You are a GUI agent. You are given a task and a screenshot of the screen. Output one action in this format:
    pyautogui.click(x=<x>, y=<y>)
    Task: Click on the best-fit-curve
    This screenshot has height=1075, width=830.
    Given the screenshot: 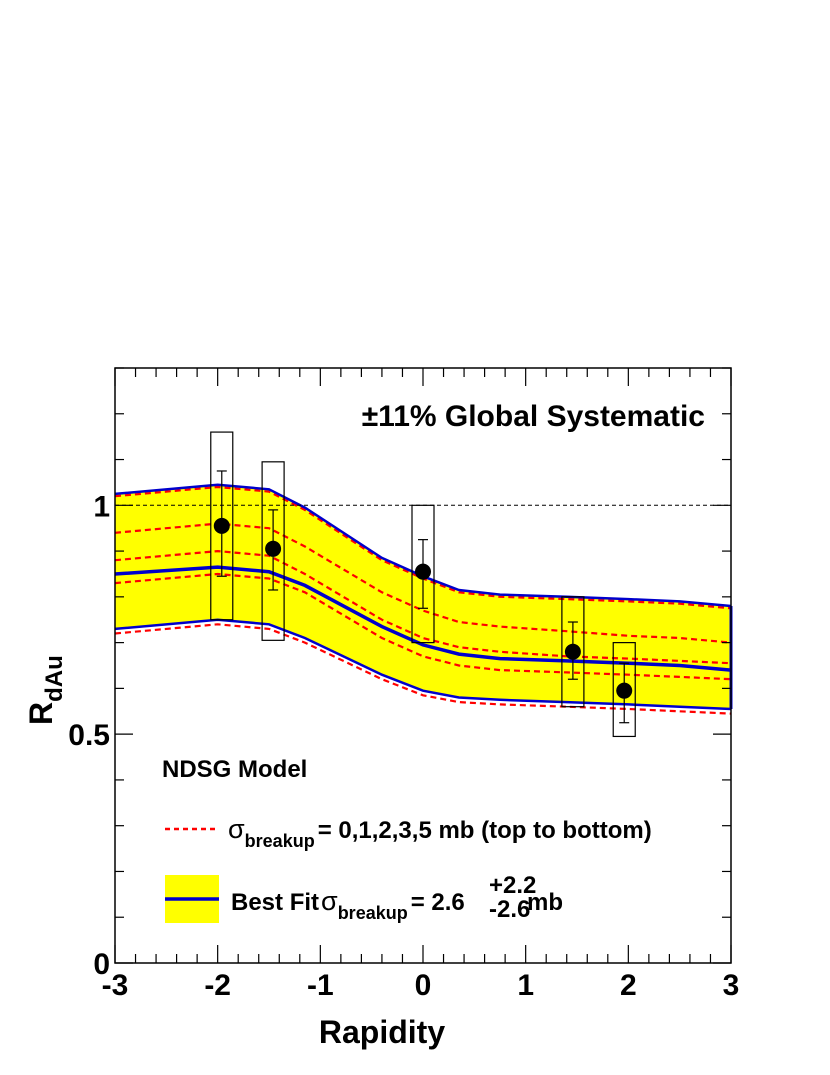 What is the action you would take?
    pyautogui.click(x=423, y=618)
    